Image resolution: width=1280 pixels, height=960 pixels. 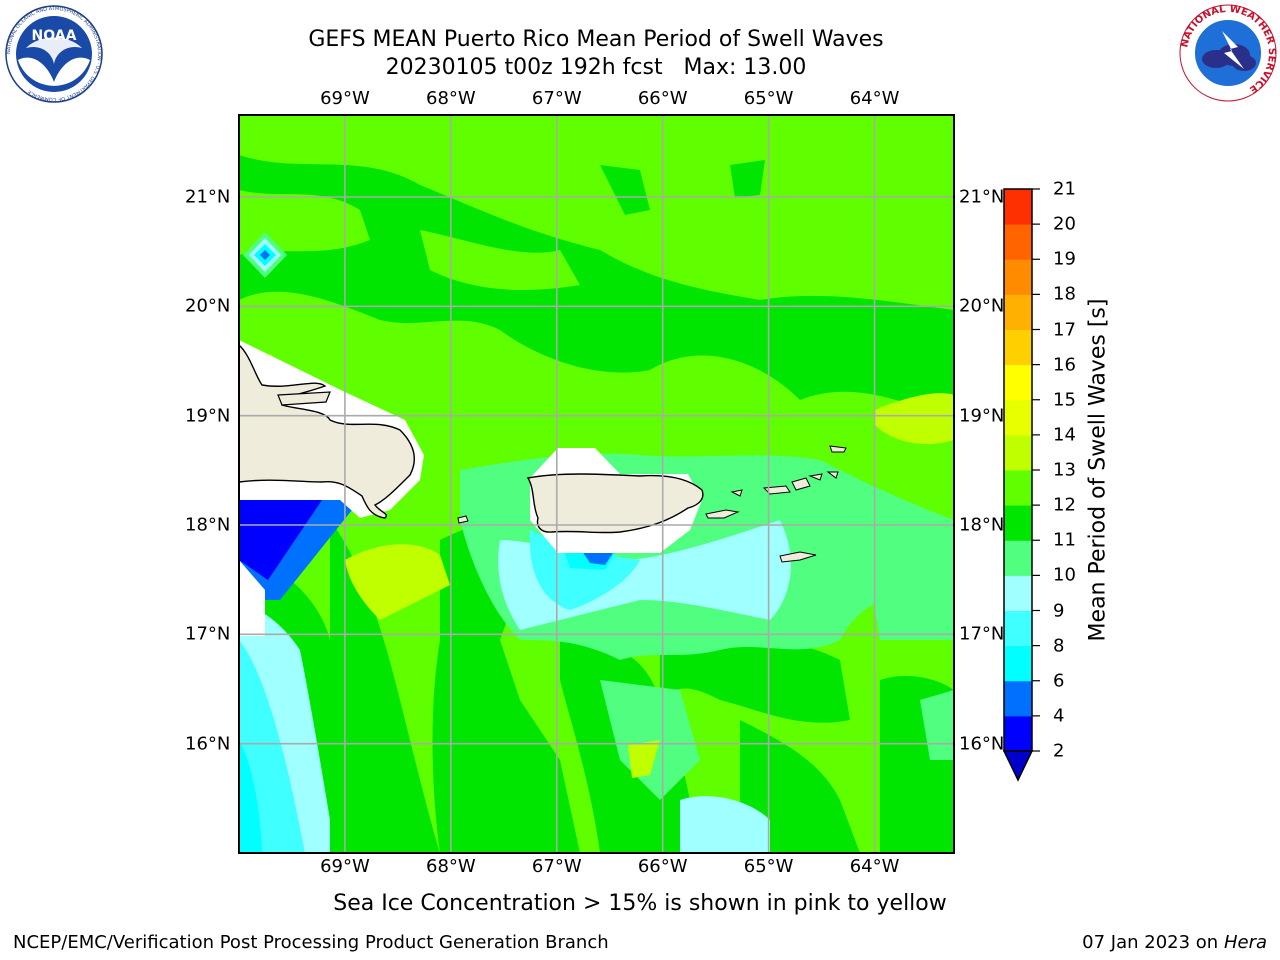 What do you see at coordinates (208, 416) in the screenshot?
I see `lat-label-left: 19°N` at bounding box center [208, 416].